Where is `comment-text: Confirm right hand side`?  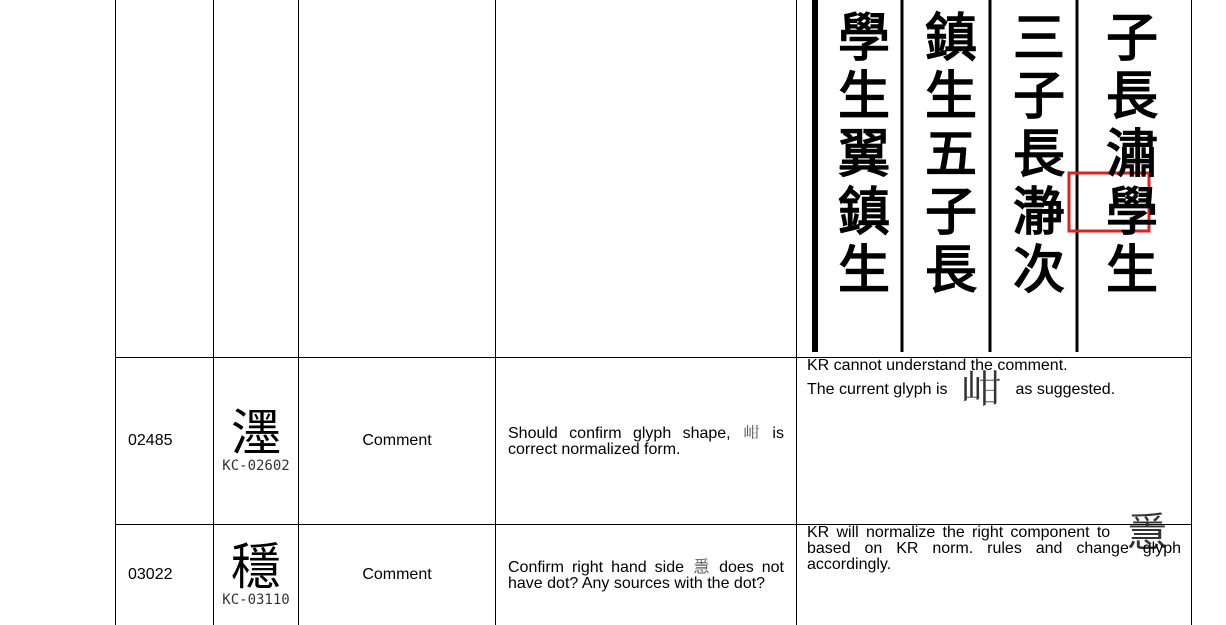 comment-text: Confirm right hand side is located at coordinates (596, 567).